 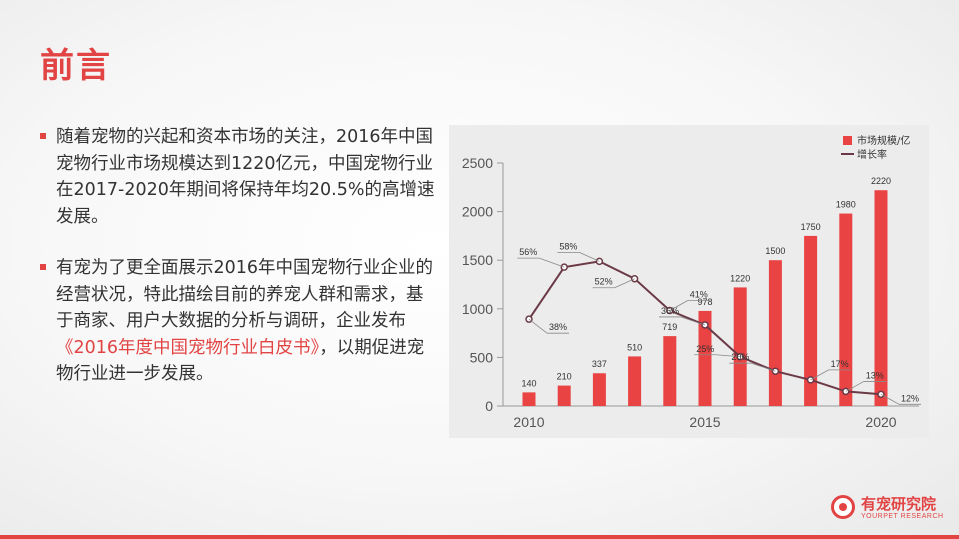 What do you see at coordinates (477, 163) in the screenshot?
I see `y-tick-label: 2500` at bounding box center [477, 163].